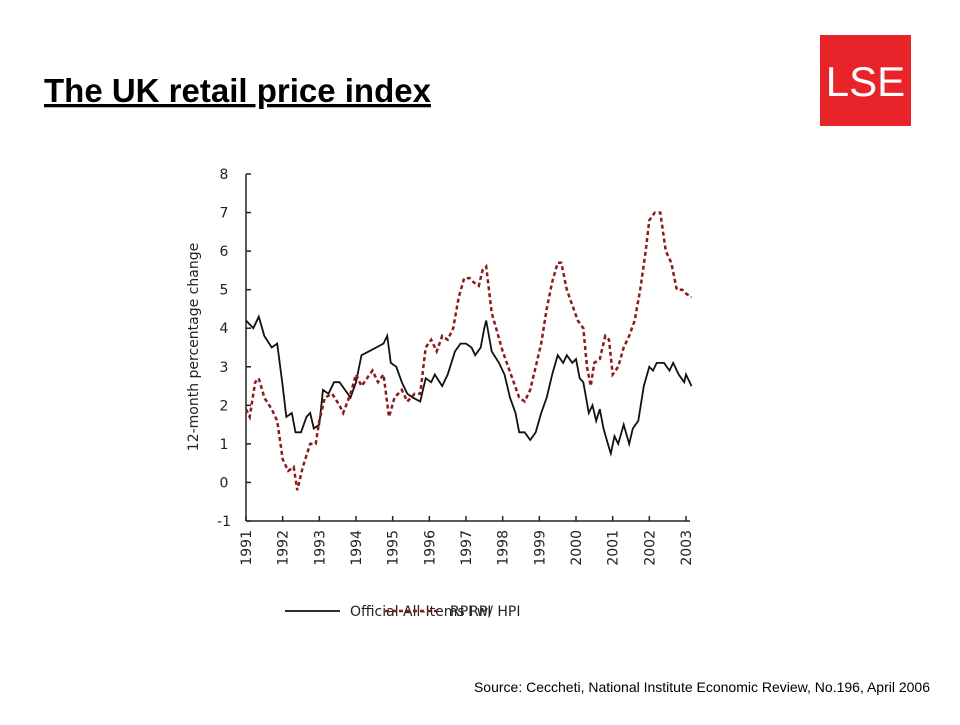 This screenshot has height=725, width=960. What do you see at coordinates (504, 548) in the screenshot?
I see `x-tick-label: 1998` at bounding box center [504, 548].